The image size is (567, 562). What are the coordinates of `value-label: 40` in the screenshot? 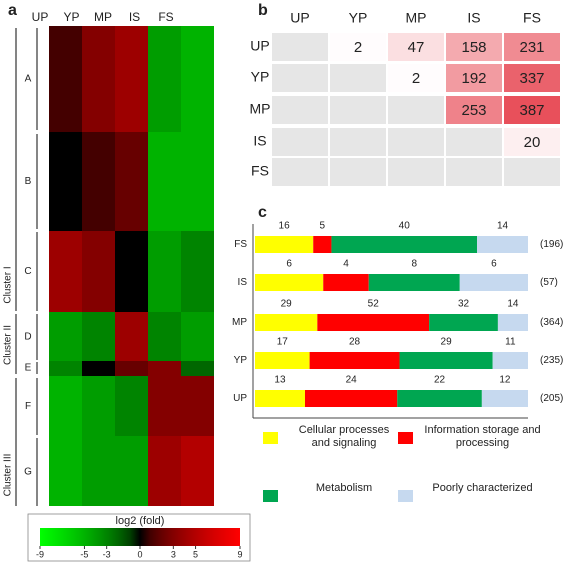 It's located at (405, 226).